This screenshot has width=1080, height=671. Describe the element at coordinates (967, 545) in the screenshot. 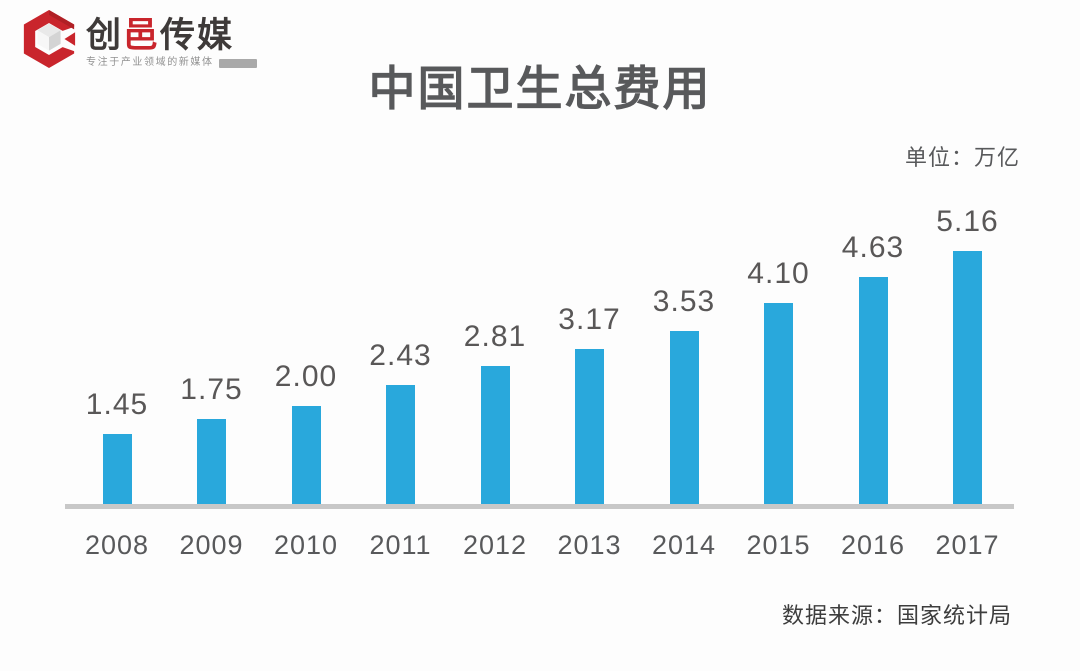

I see `x-axis-label: 2017` at that location.